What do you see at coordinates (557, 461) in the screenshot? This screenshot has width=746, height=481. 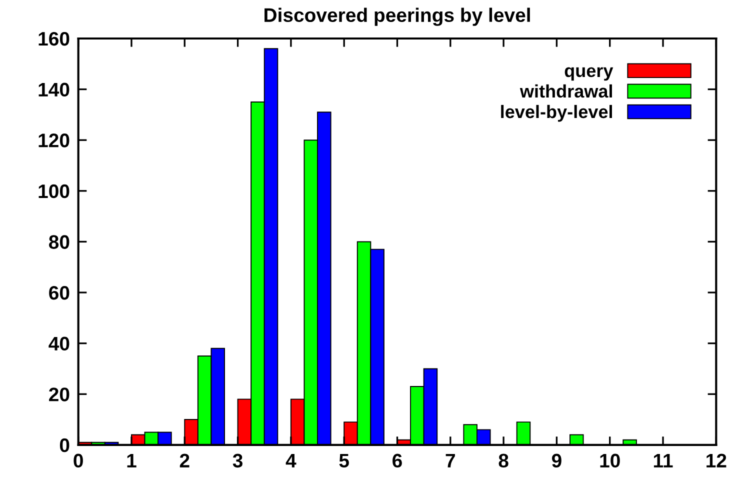 I see `x-tick-label: 9` at bounding box center [557, 461].